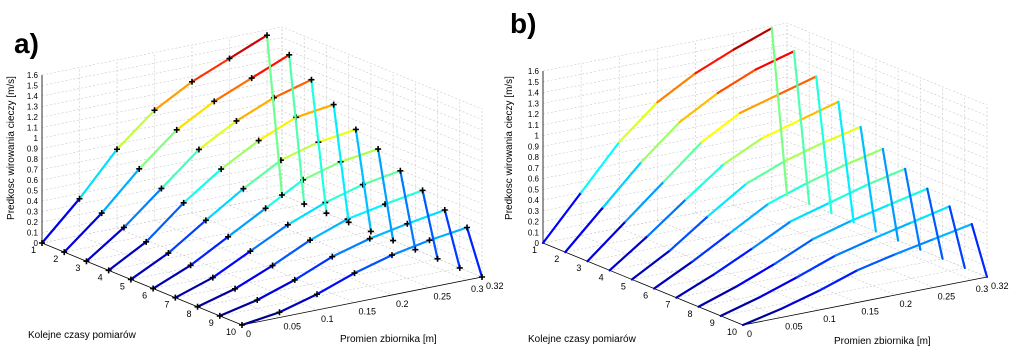 Image resolution: width=1017 pixels, height=349 pixels. Describe the element at coordinates (623, 286) in the screenshot. I see `x-tick-label: 5` at that location.